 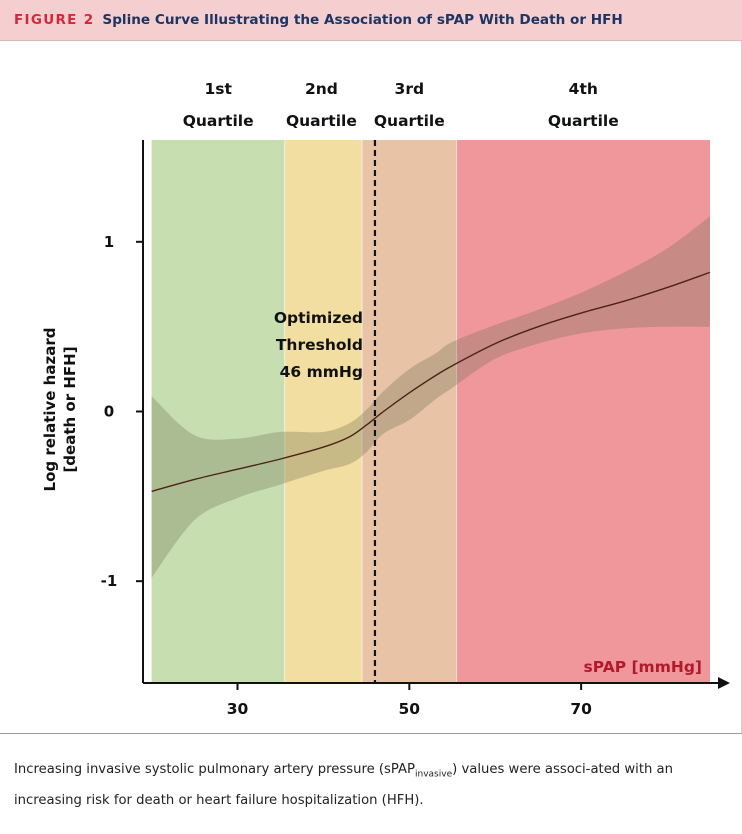 What do you see at coordinates (109, 581) in the screenshot?
I see `y-tick-label-3: -1` at bounding box center [109, 581].